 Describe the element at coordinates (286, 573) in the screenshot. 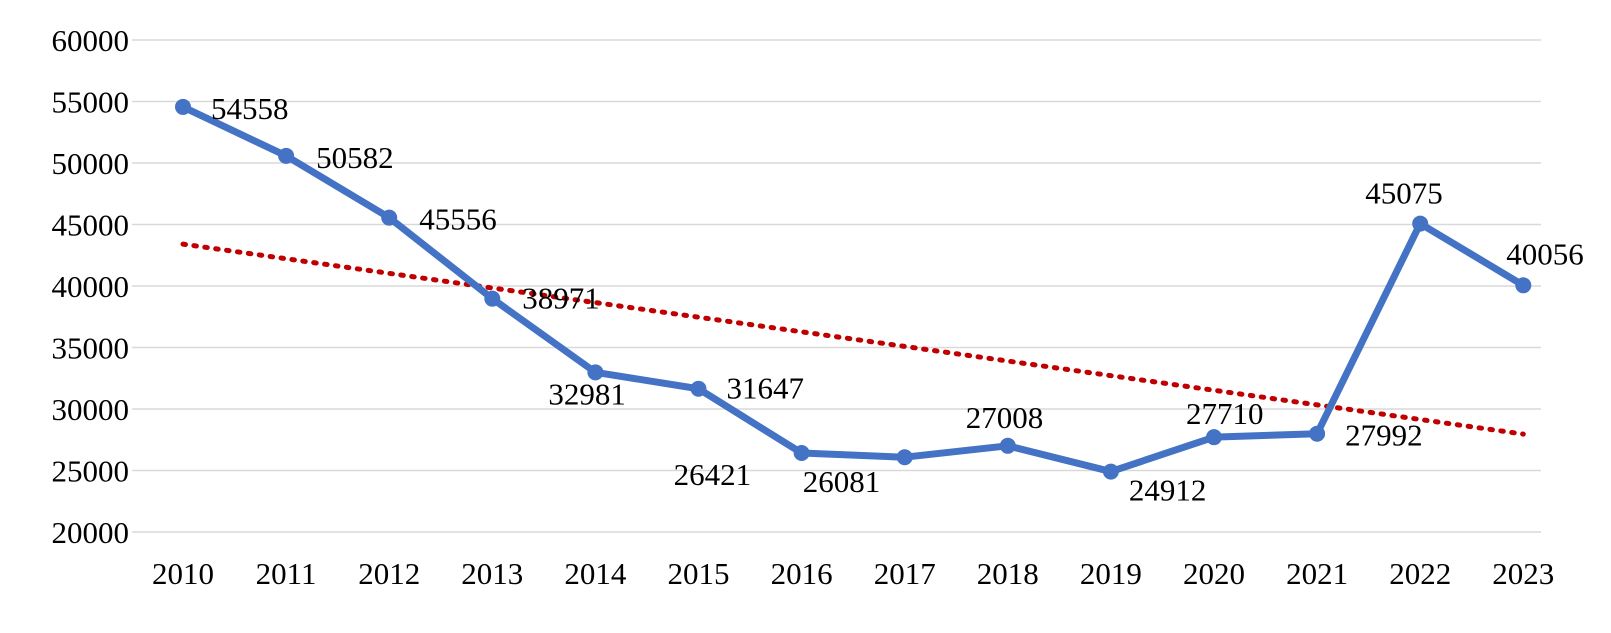

I see `x-tick-label-2011: 2011` at that location.